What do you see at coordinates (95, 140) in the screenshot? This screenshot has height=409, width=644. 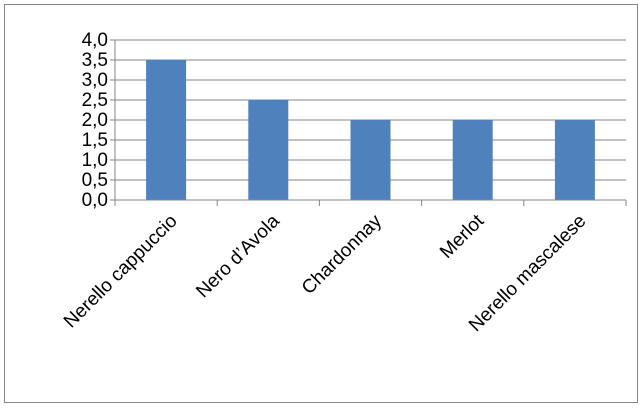 I see `y-tick-label: 1,5` at bounding box center [95, 140].